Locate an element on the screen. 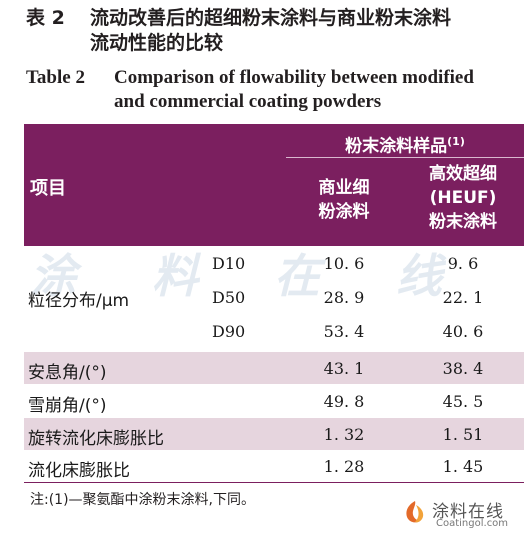 The width and height of the screenshot is (530, 536). table-footnote: 注:(1)—聚氨酯中涂粉末涂料,下同。 is located at coordinates (142, 500).